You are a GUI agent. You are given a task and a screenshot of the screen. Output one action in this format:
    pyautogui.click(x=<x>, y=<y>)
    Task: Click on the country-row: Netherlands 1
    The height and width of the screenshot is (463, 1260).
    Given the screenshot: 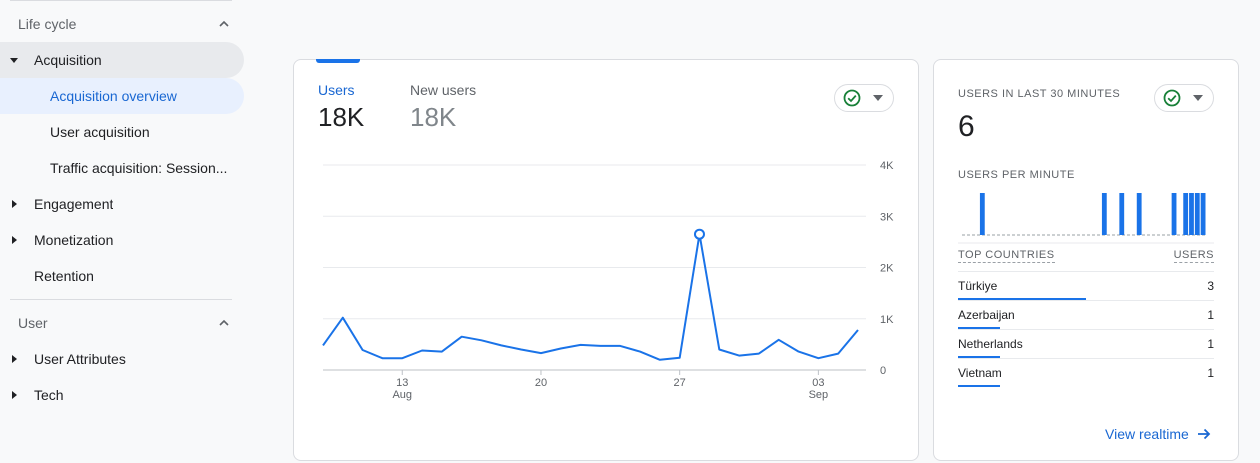 What is the action you would take?
    pyautogui.click(x=1086, y=343)
    